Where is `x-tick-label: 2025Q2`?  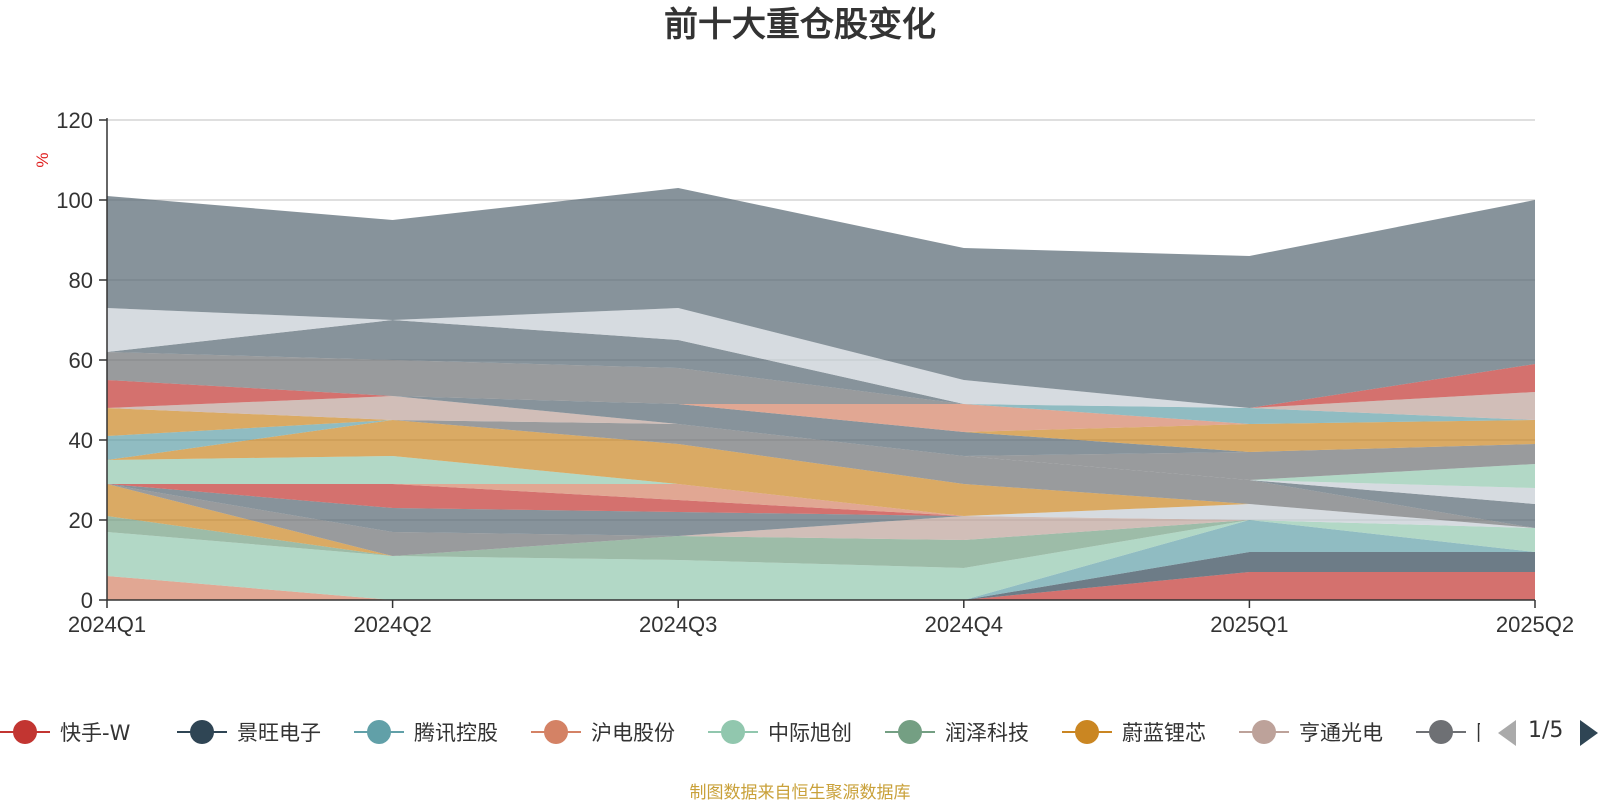
x-tick-label: 2025Q2 is located at coordinates (1535, 624).